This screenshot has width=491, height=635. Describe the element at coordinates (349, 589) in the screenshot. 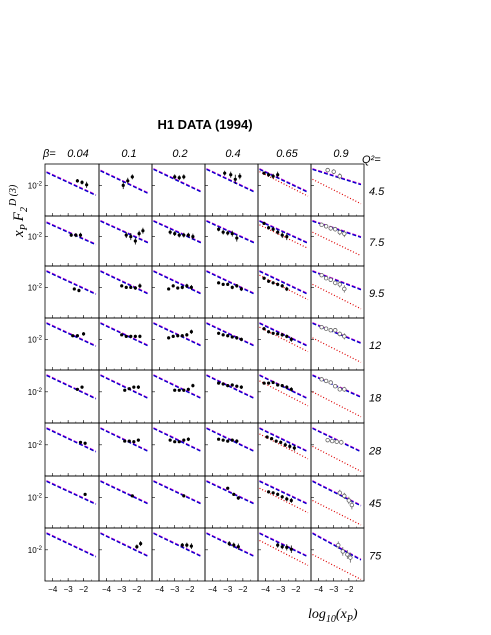

I see `x-tick-label: −2` at that location.